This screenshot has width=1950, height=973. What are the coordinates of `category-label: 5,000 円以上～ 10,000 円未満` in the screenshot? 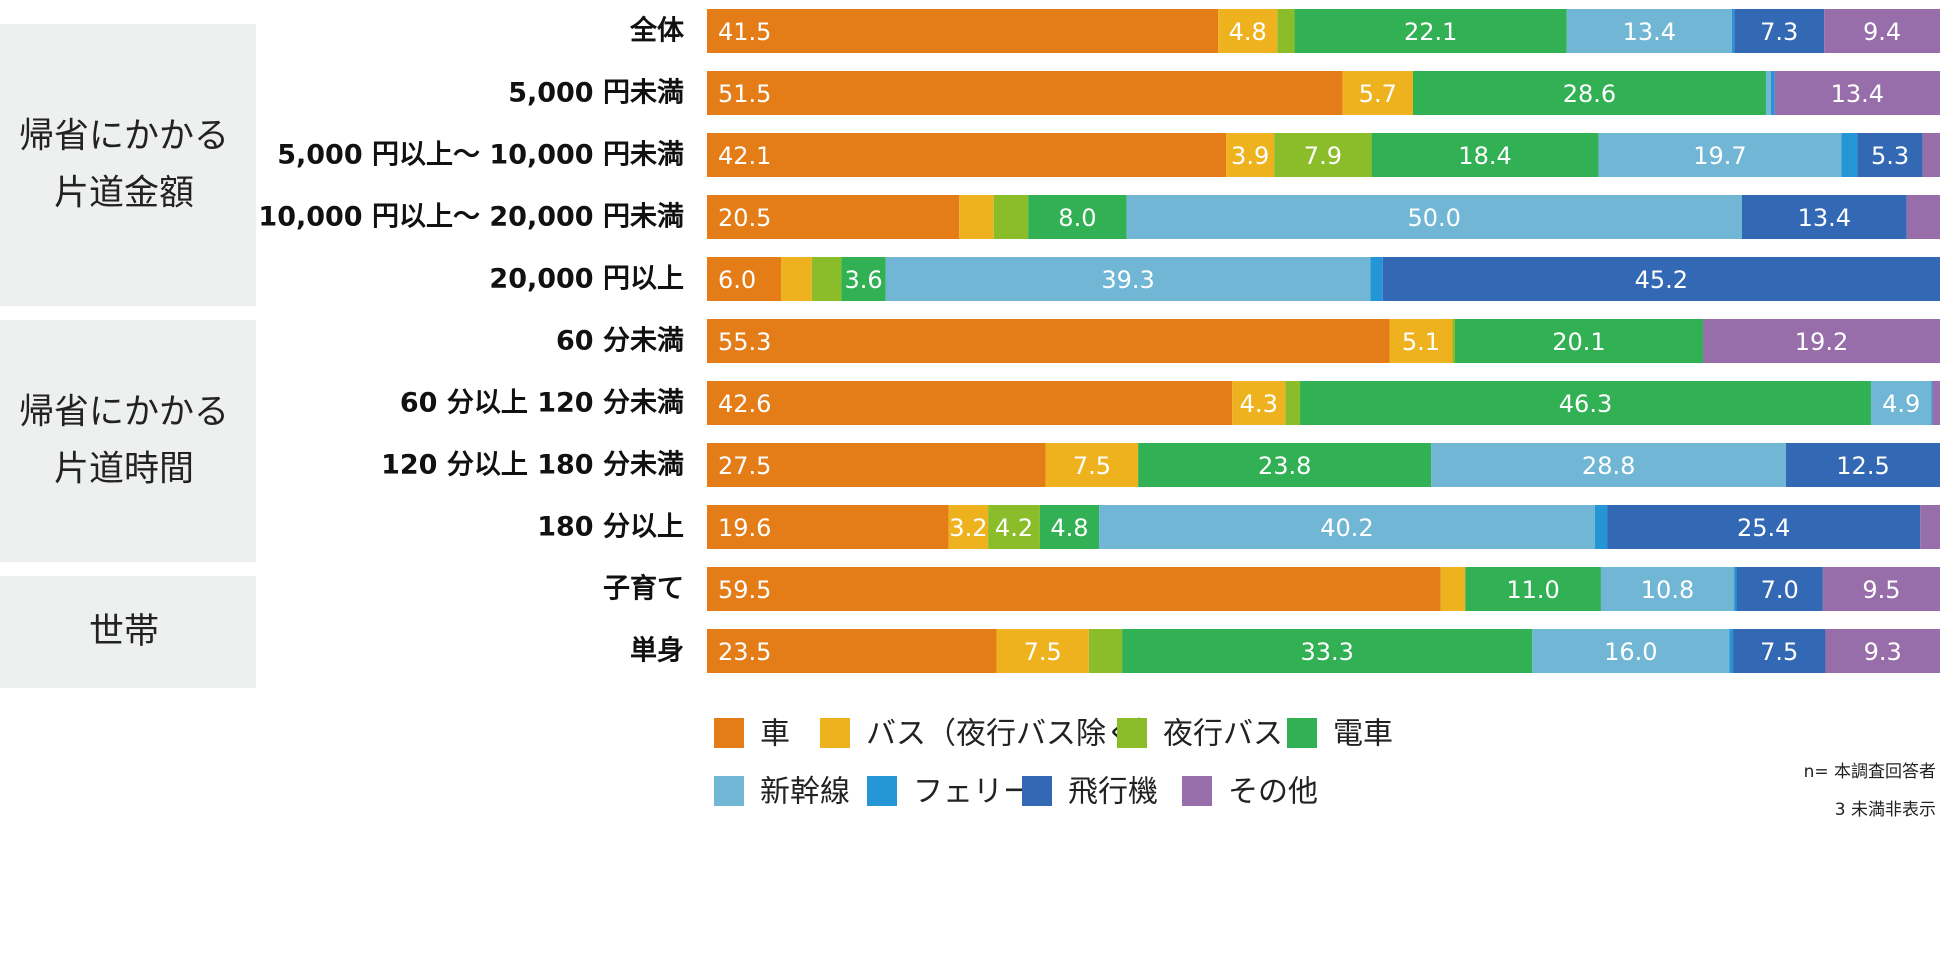 It's located at (480, 155).